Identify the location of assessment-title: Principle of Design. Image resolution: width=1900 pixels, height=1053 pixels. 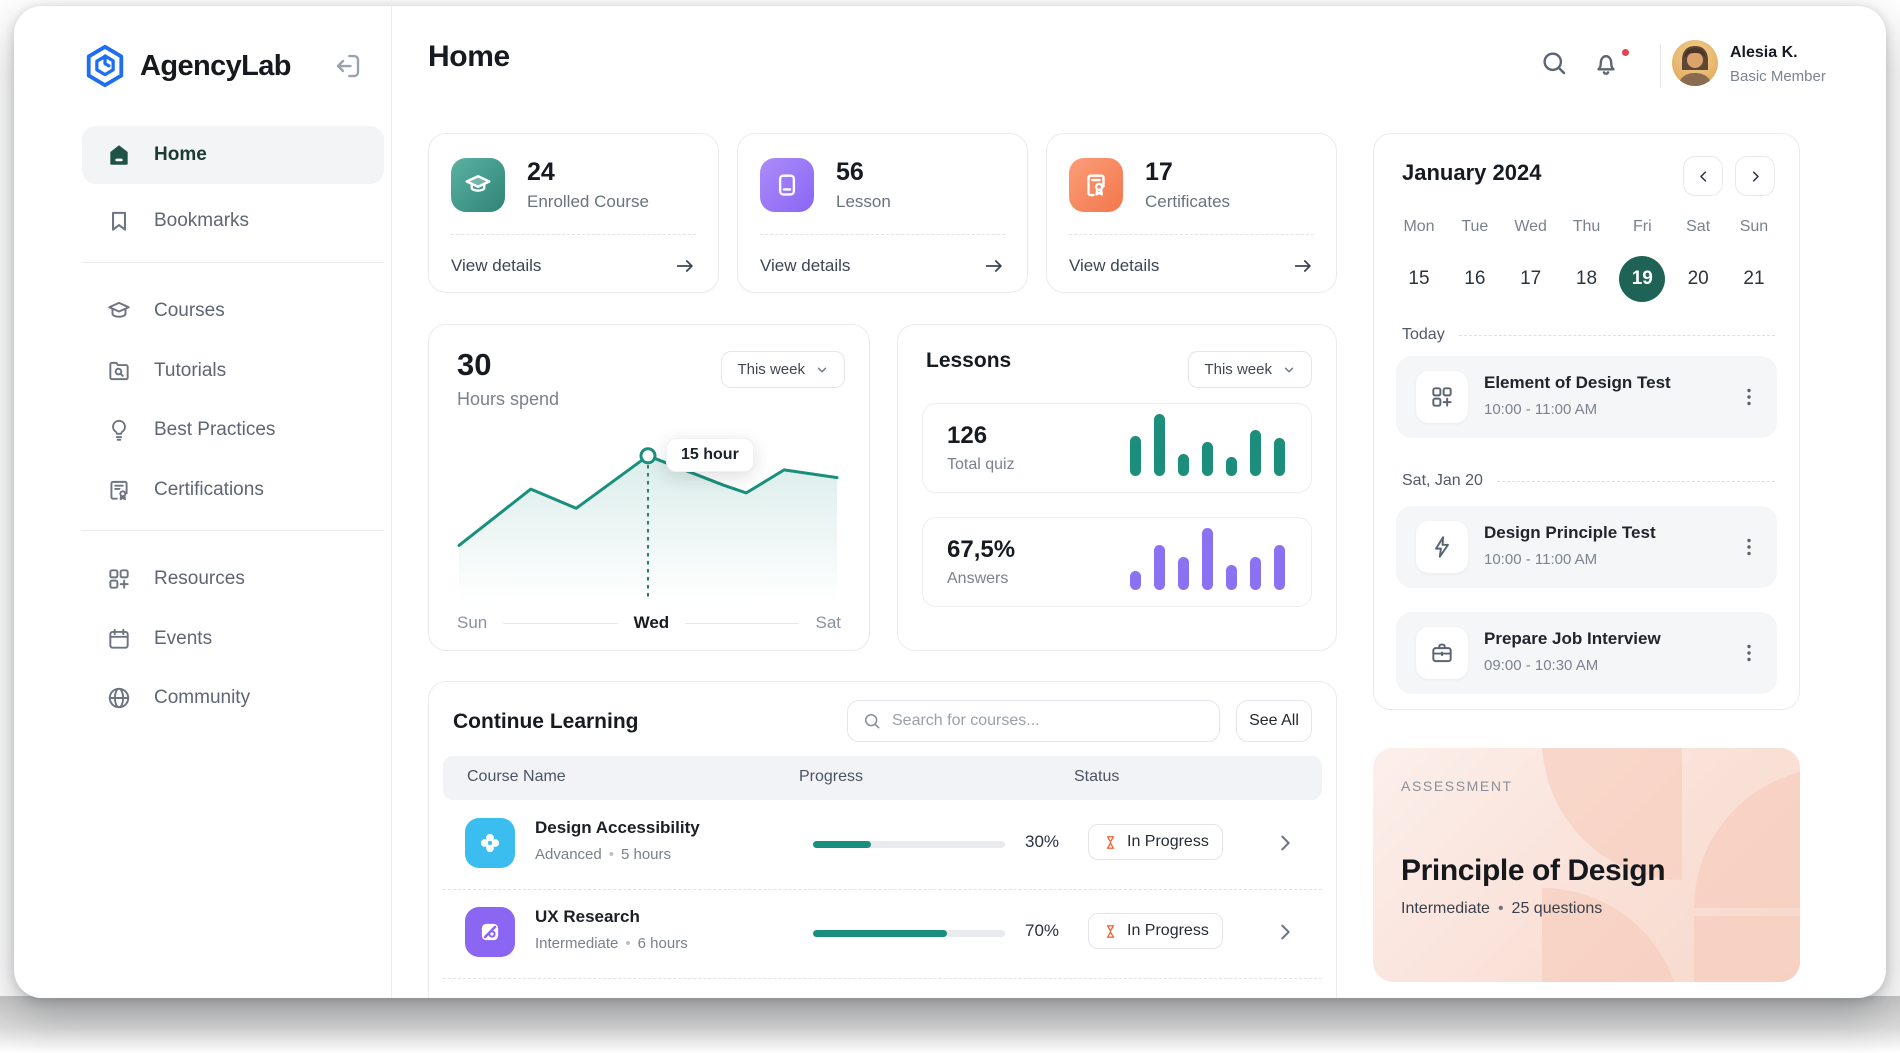
(1533, 870).